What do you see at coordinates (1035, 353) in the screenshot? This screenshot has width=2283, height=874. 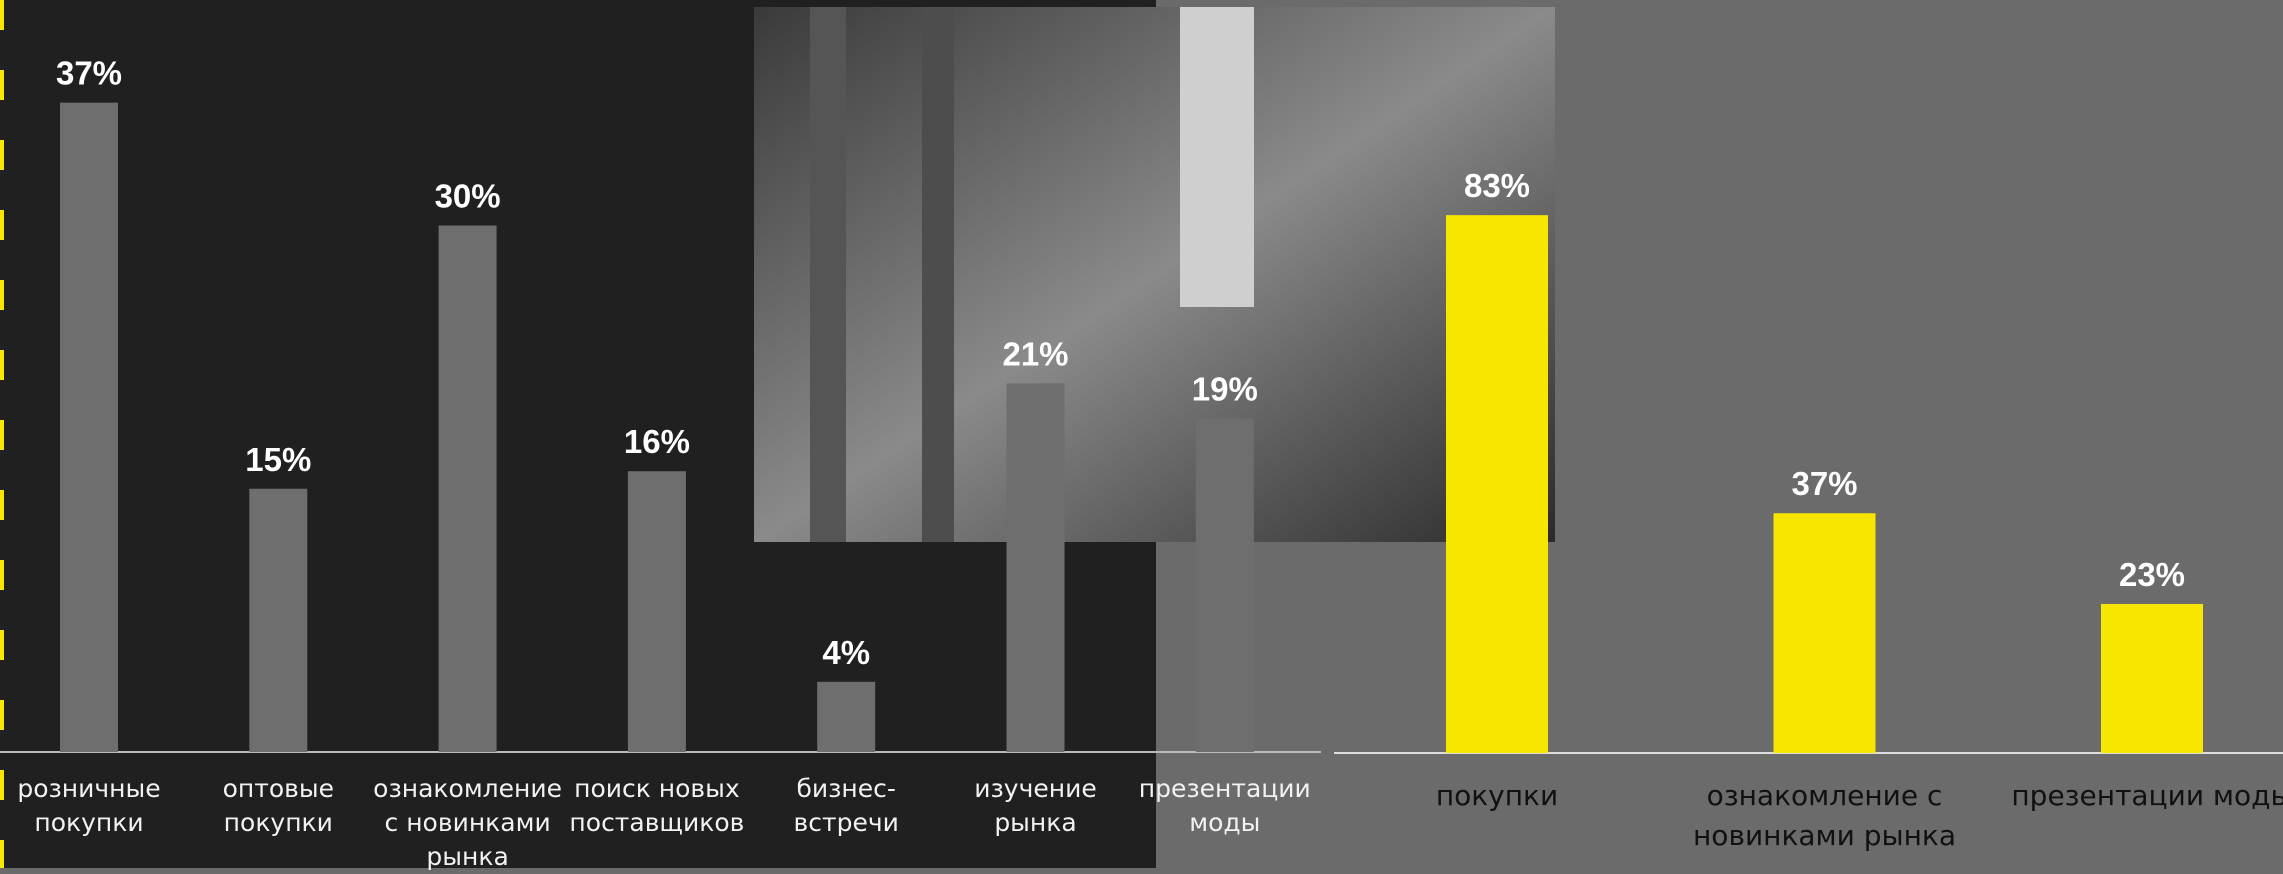 I see `value-label: 21%` at bounding box center [1035, 353].